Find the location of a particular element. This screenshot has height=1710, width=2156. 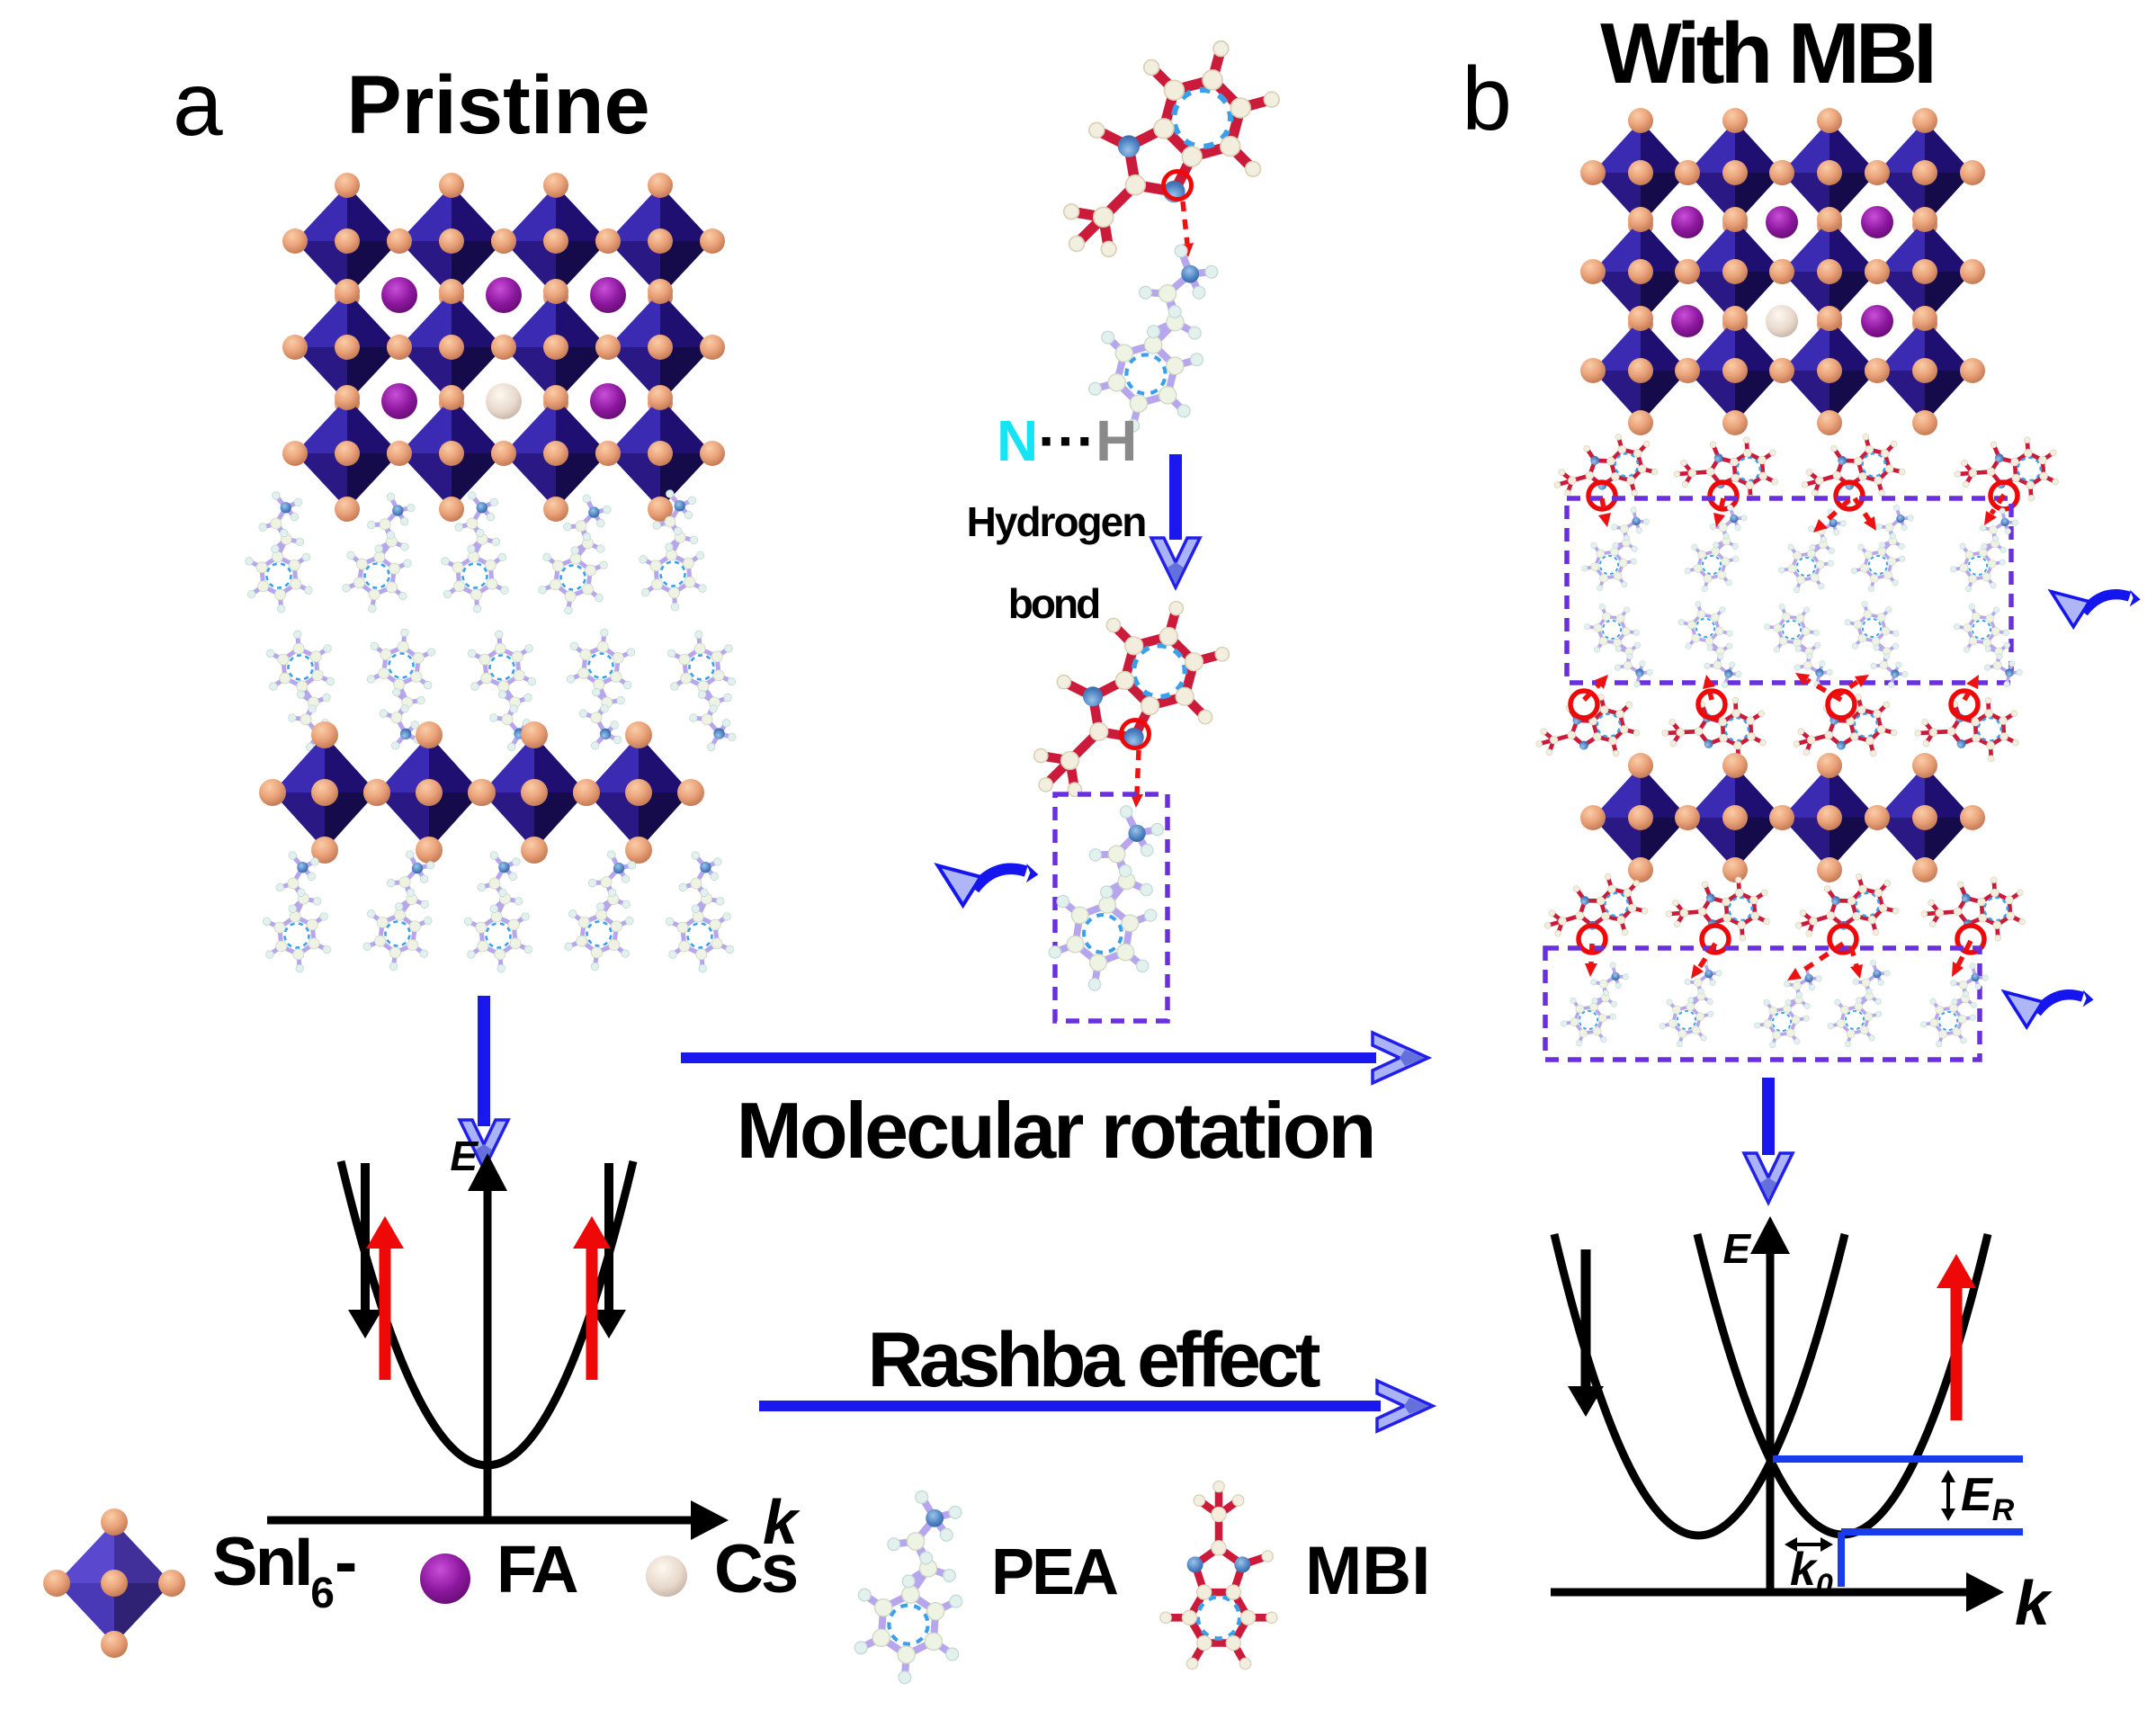

svg-text: Pristine is located at coordinates (497, 105).